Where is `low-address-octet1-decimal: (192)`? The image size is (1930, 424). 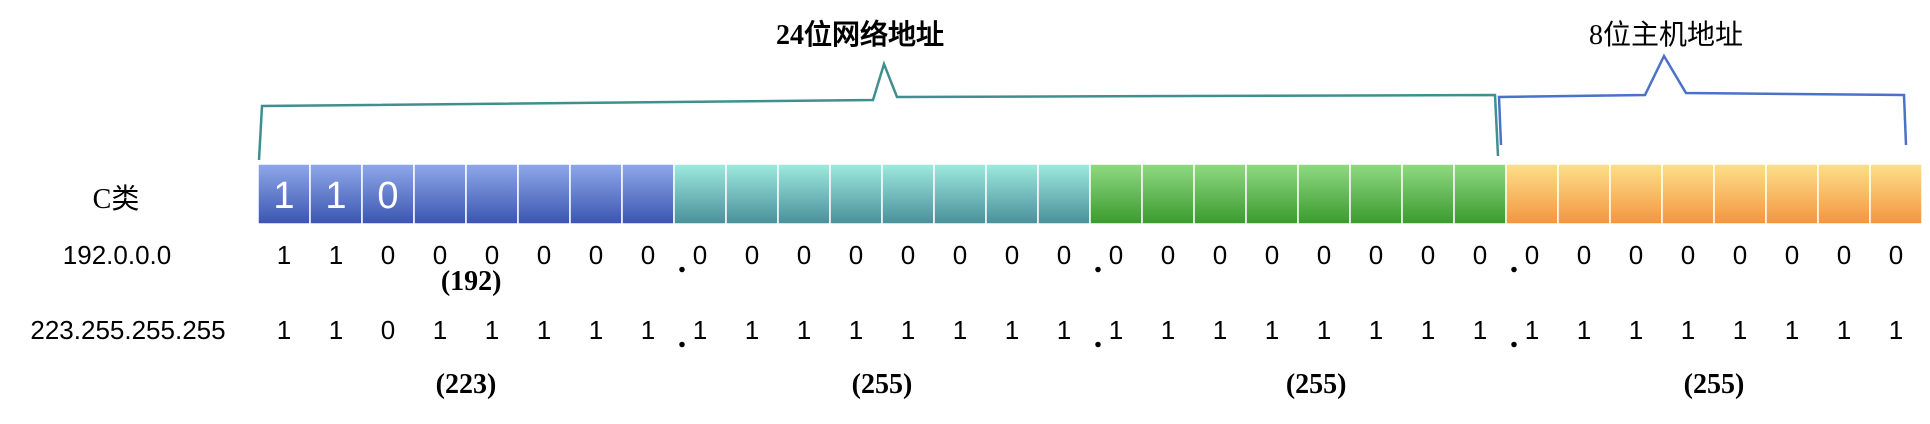 low-address-octet1-decimal: (192) is located at coordinates (471, 281).